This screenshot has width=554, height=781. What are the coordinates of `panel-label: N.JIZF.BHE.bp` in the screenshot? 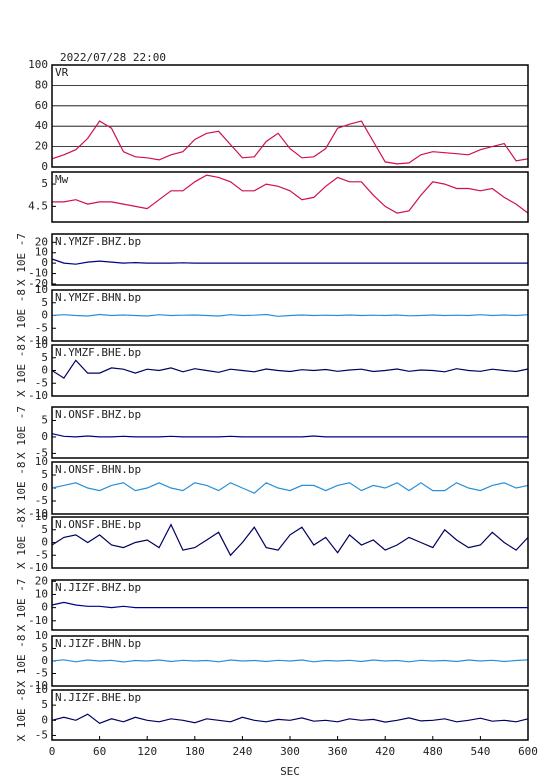 It's located at (98, 697).